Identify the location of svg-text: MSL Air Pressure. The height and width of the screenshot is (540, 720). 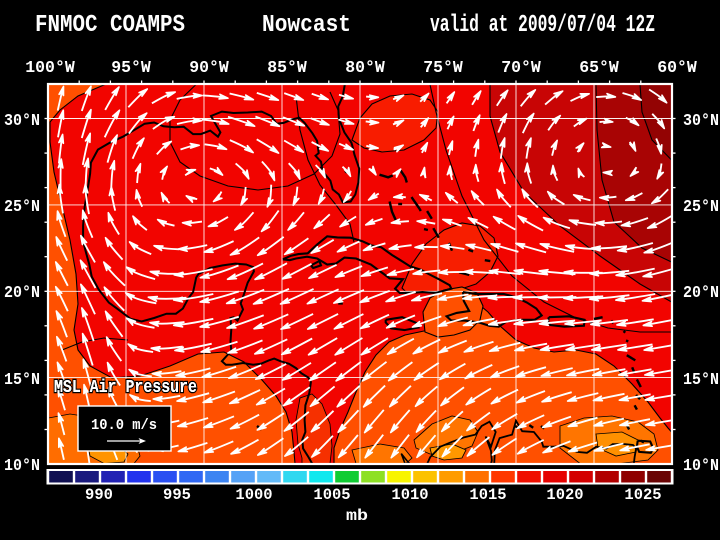
(125, 387).